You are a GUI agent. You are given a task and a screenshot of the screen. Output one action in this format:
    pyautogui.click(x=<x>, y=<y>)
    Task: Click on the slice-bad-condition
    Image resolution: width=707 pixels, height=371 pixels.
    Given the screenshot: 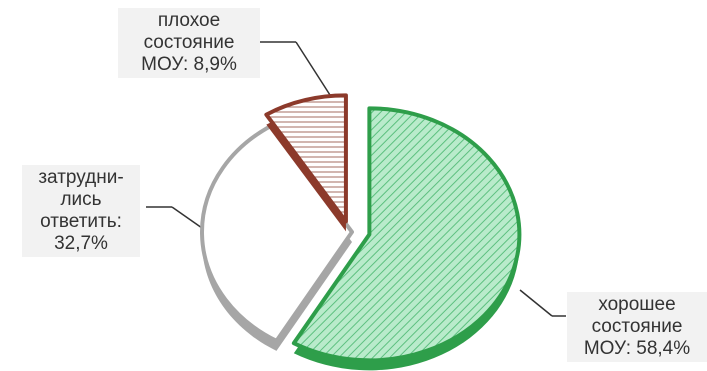 What is the action you would take?
    pyautogui.click(x=306, y=158)
    